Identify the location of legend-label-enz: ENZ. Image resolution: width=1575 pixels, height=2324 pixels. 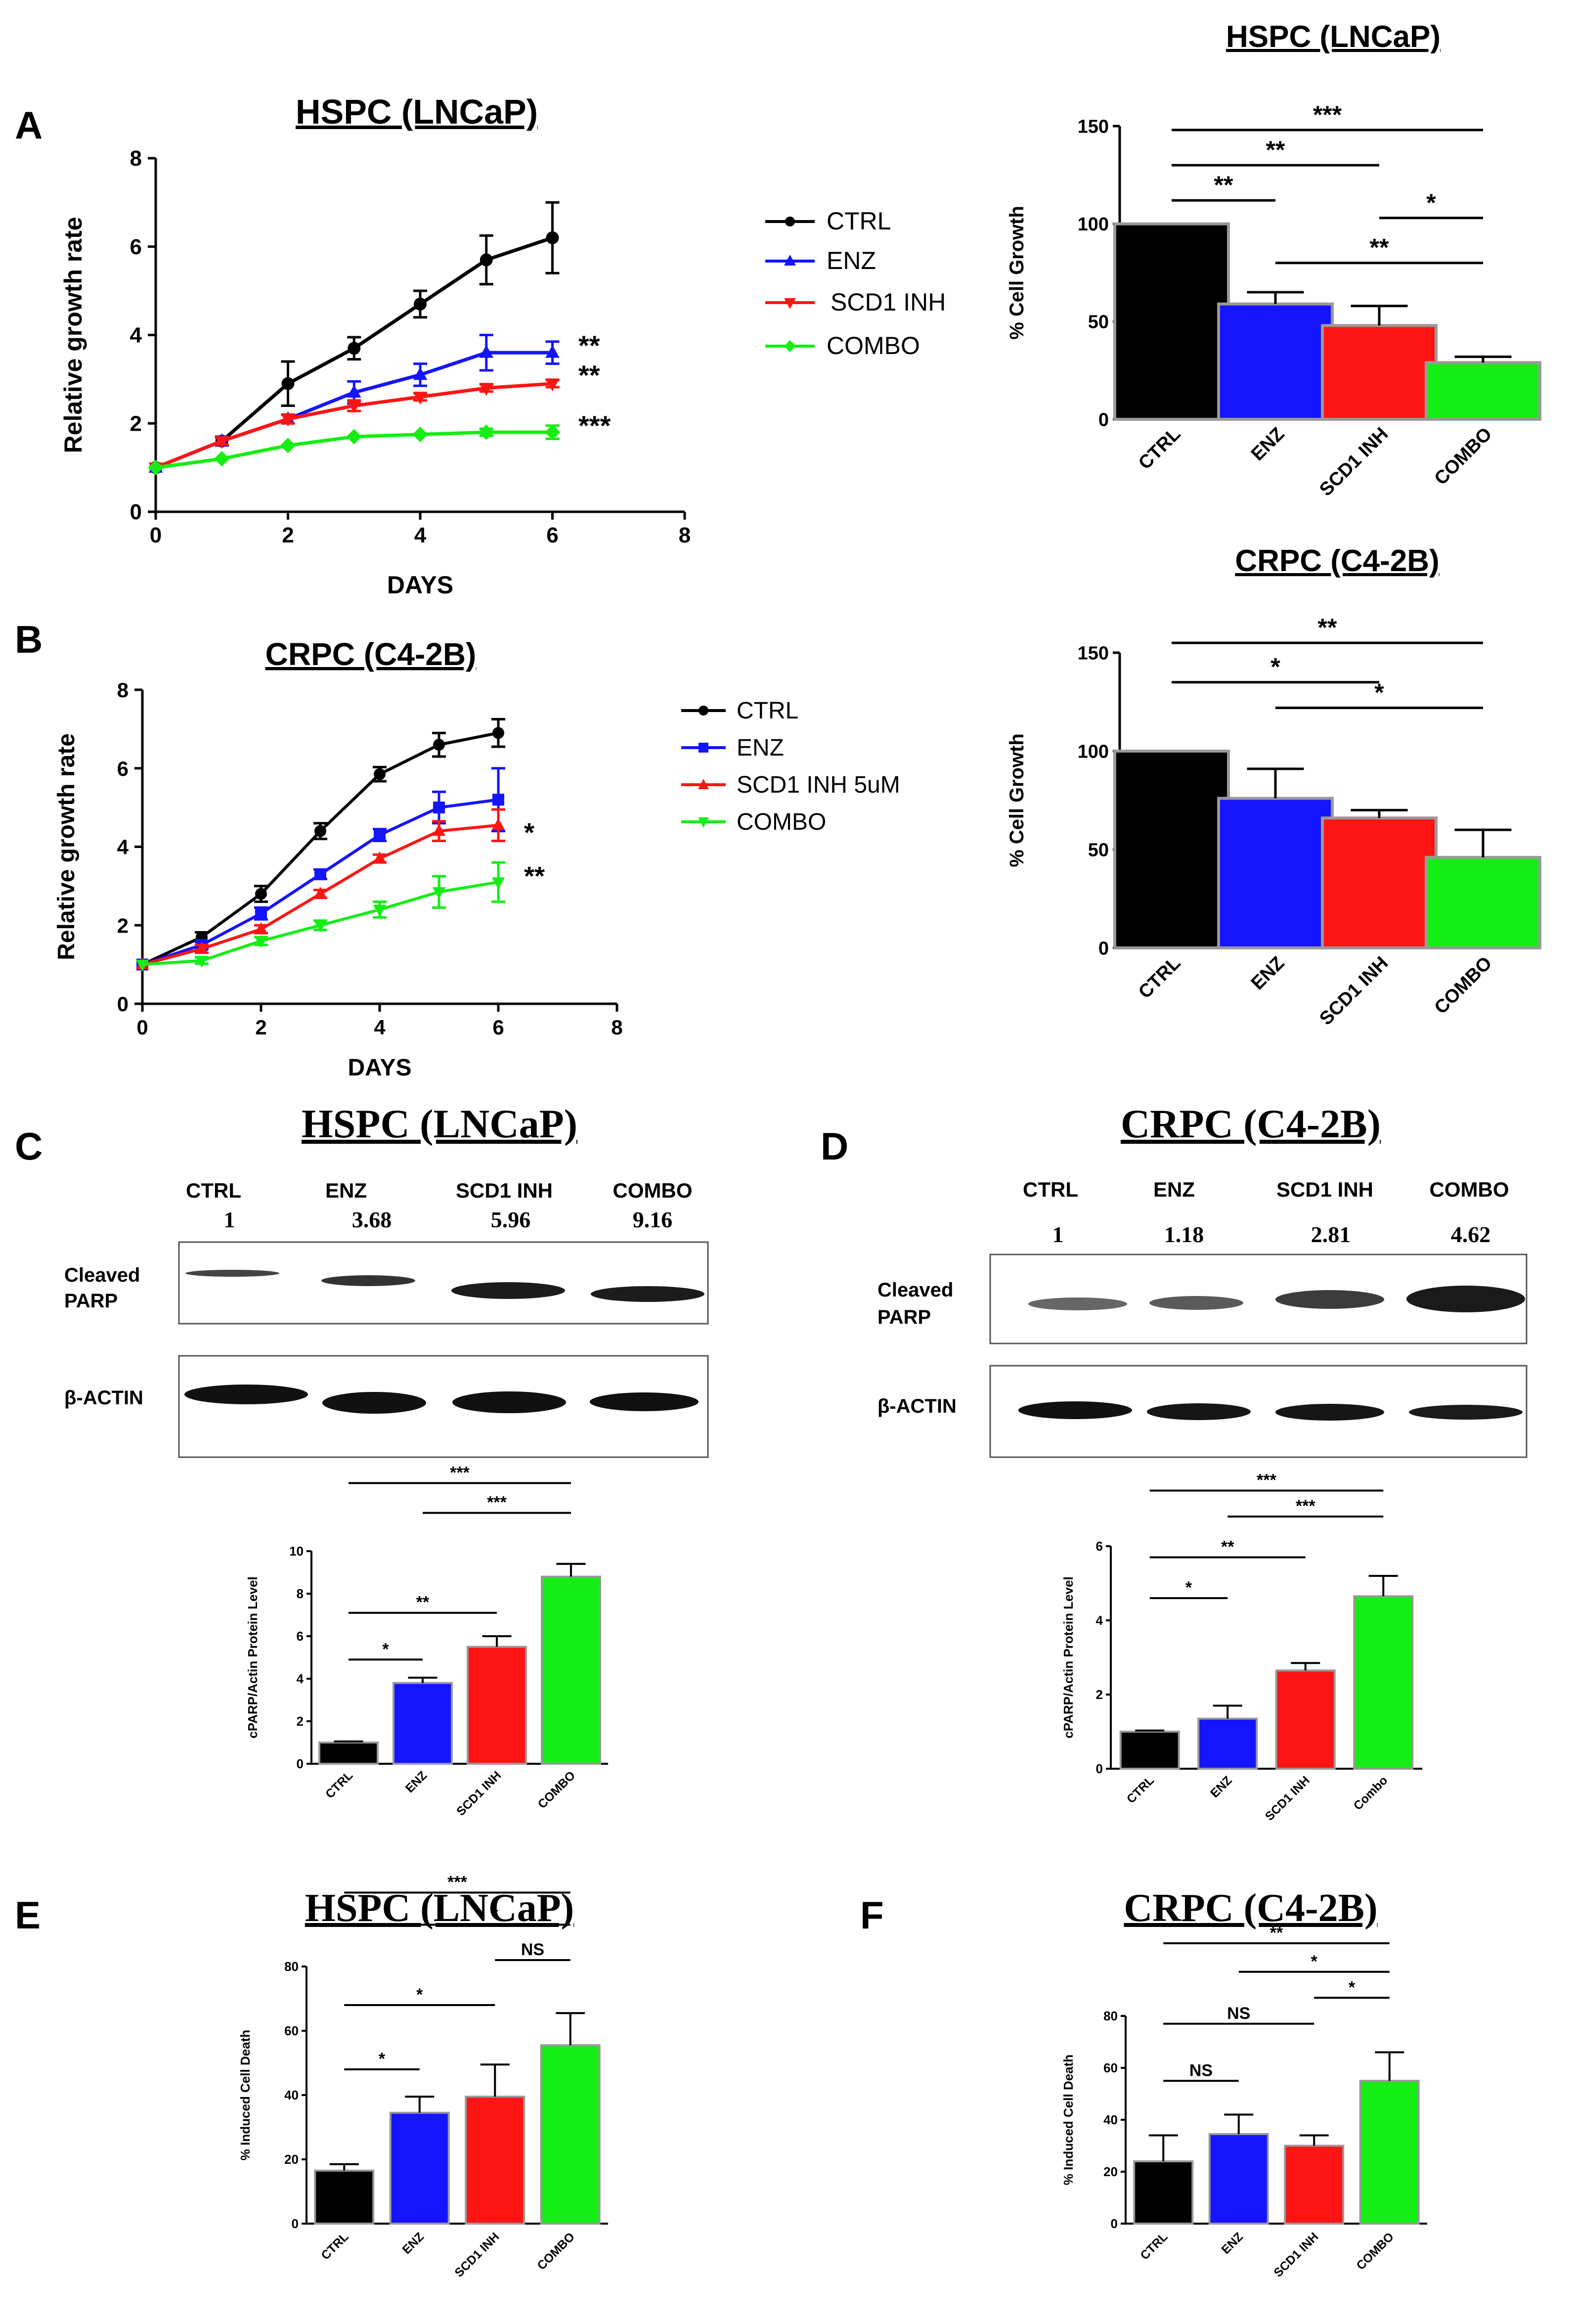
(760, 748).